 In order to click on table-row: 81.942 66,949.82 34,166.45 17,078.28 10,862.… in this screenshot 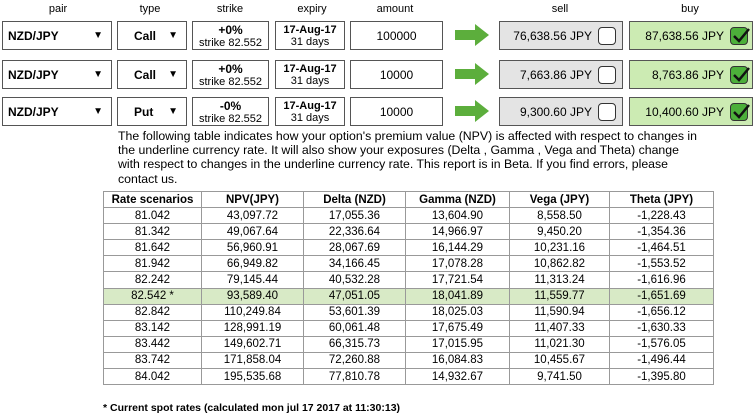, I will do `click(408, 264)`.